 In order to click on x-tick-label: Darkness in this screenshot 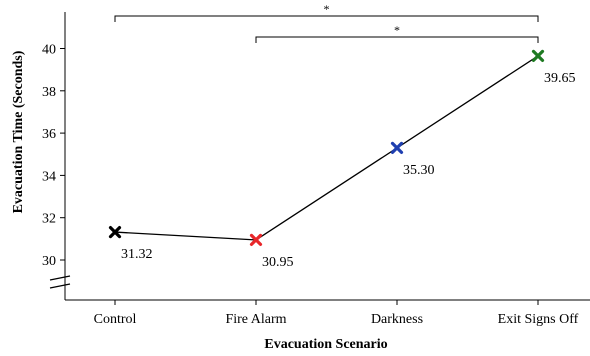, I will do `click(397, 319)`.